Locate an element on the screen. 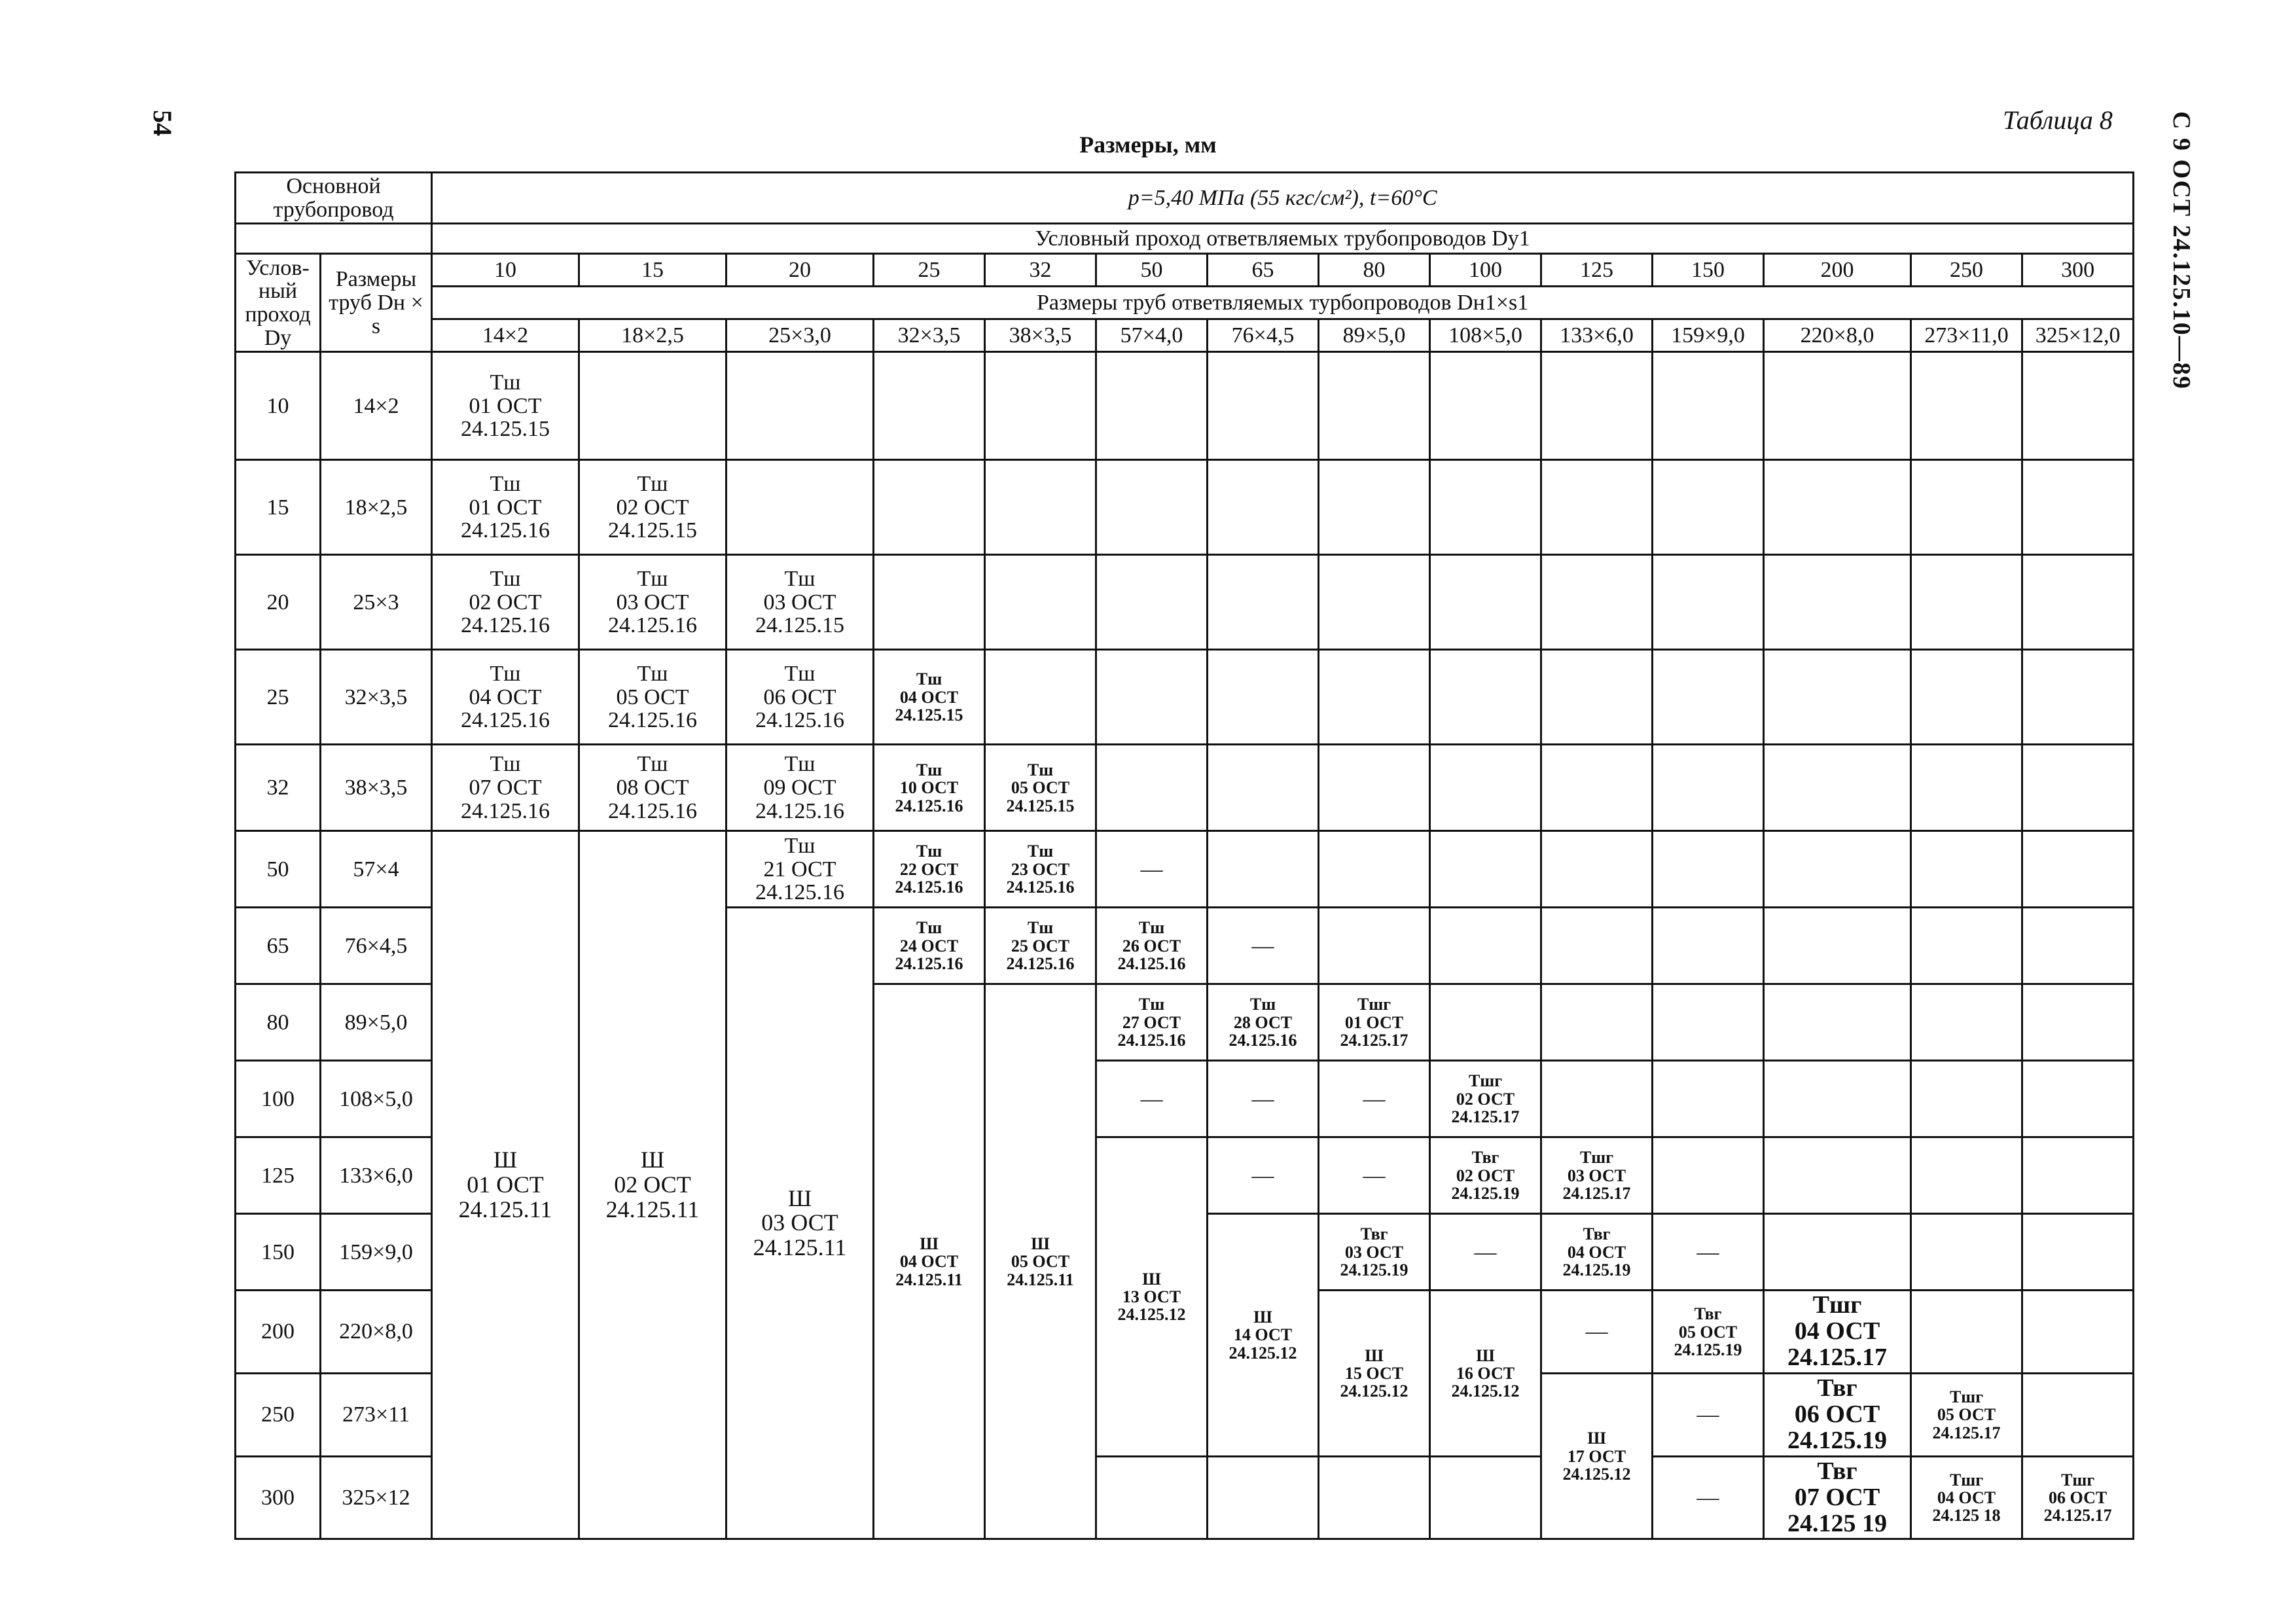 This screenshot has width=2296, height=1623. fitting-code-line: 05 ОСТ is located at coordinates (1040, 788).